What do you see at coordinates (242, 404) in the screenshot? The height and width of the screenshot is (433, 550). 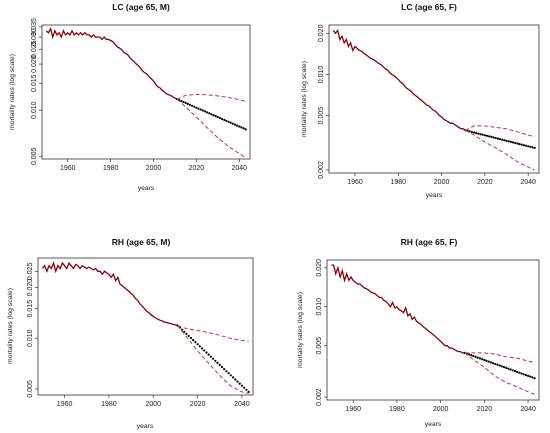 I see `x-tick-label: 2040` at bounding box center [242, 404].